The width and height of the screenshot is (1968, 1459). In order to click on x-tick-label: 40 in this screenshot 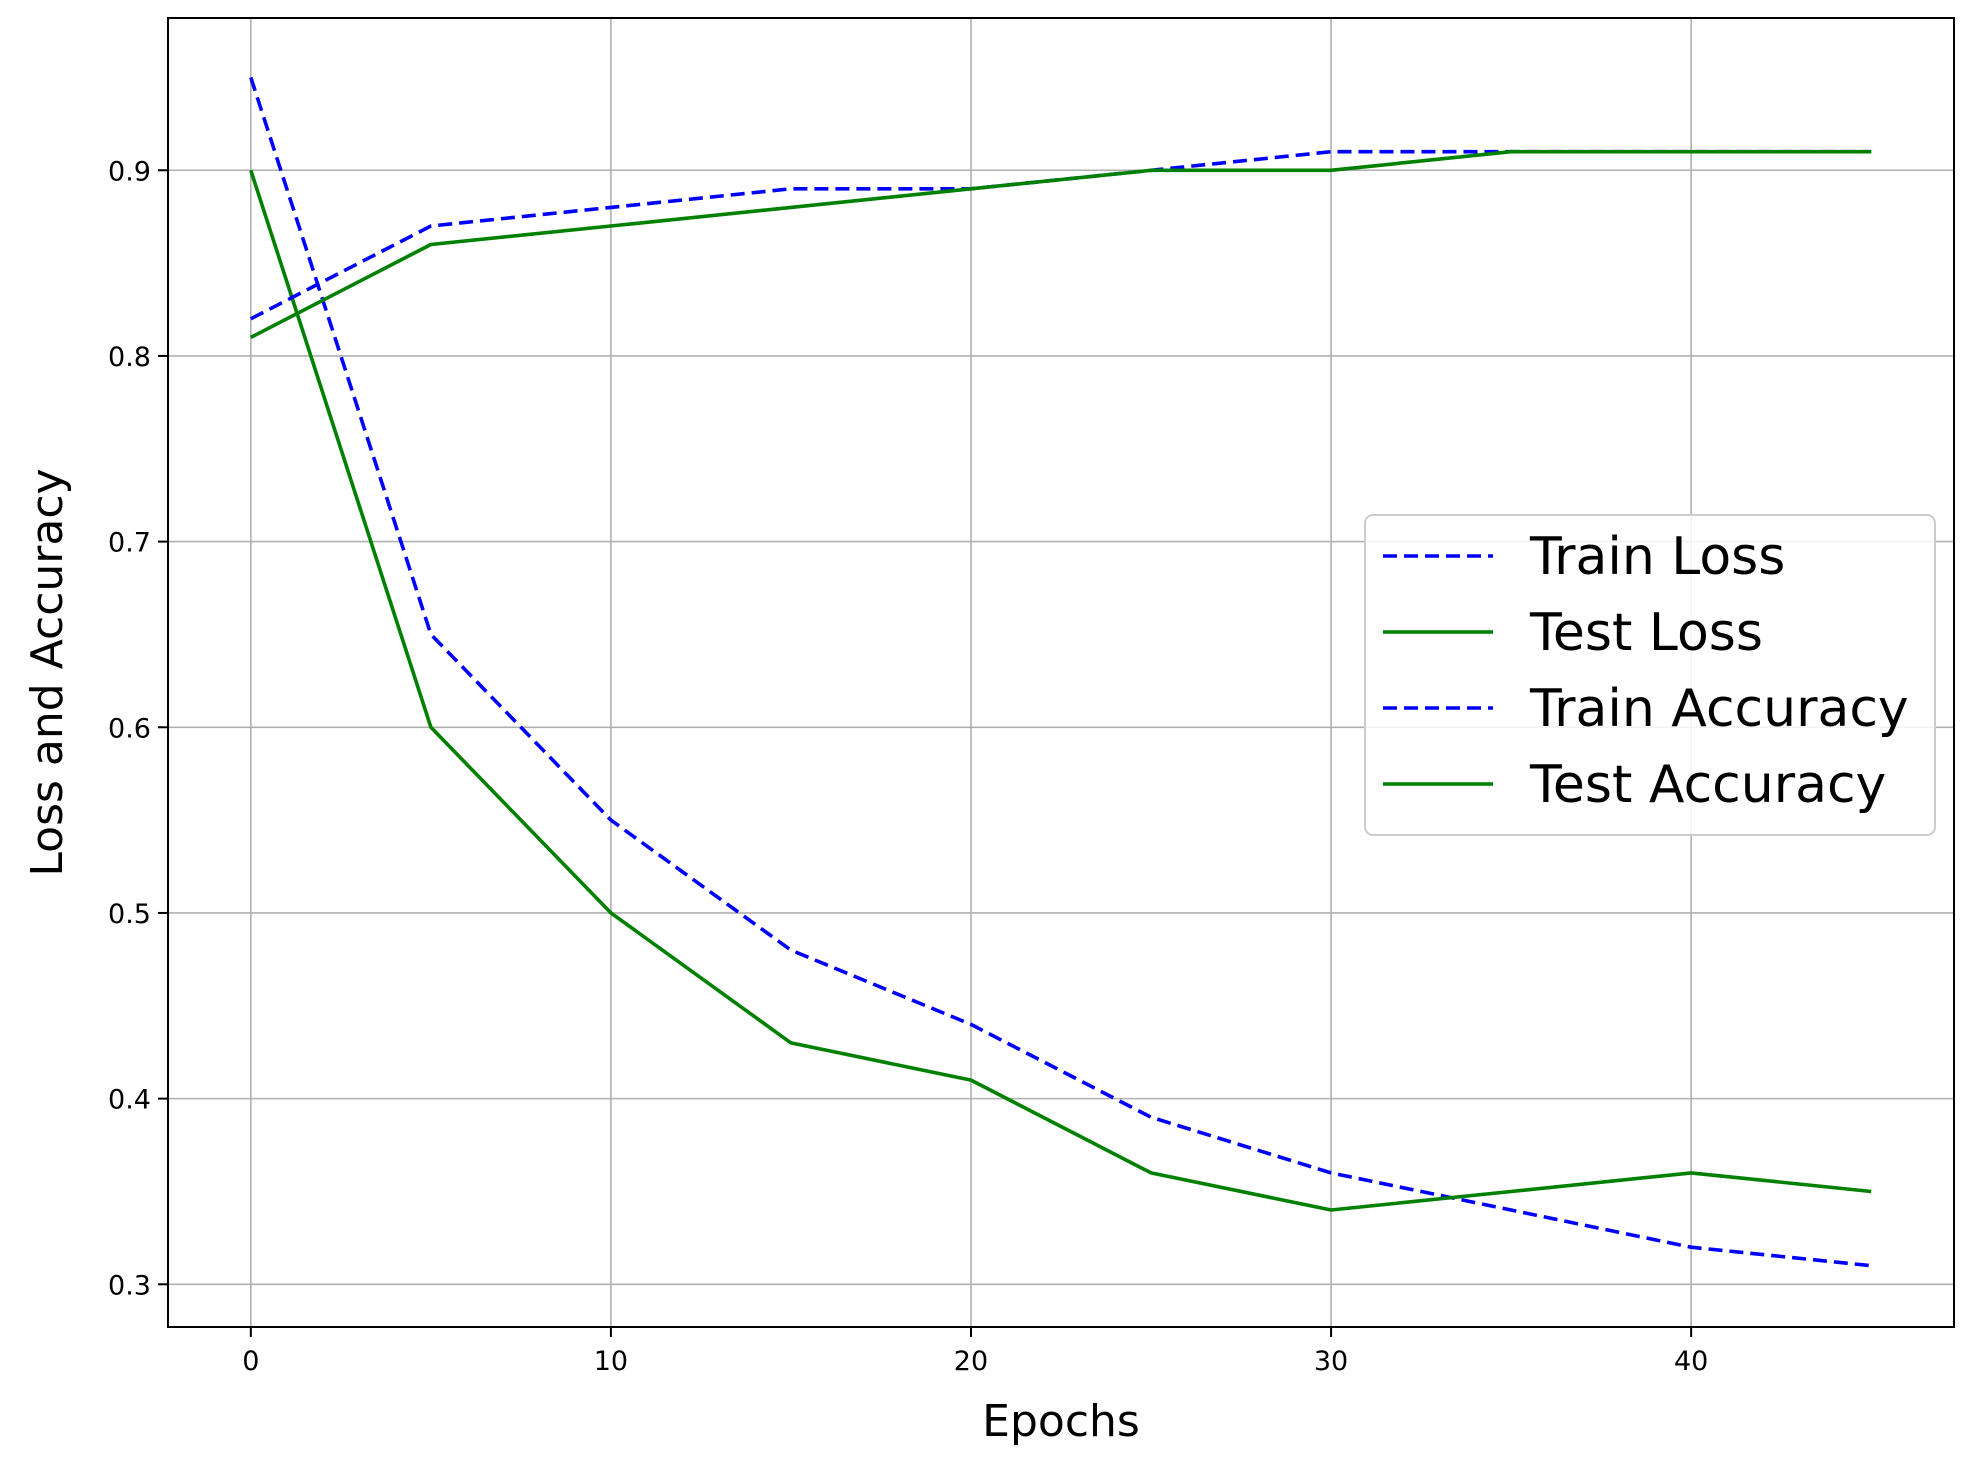, I will do `click(1691, 1361)`.